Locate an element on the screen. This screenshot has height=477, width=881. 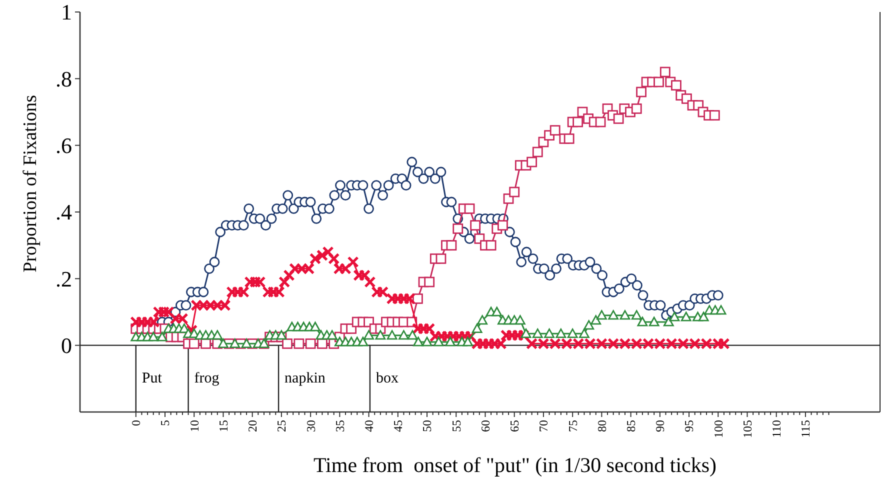
x-tick-label: 45 is located at coordinates (398, 426).